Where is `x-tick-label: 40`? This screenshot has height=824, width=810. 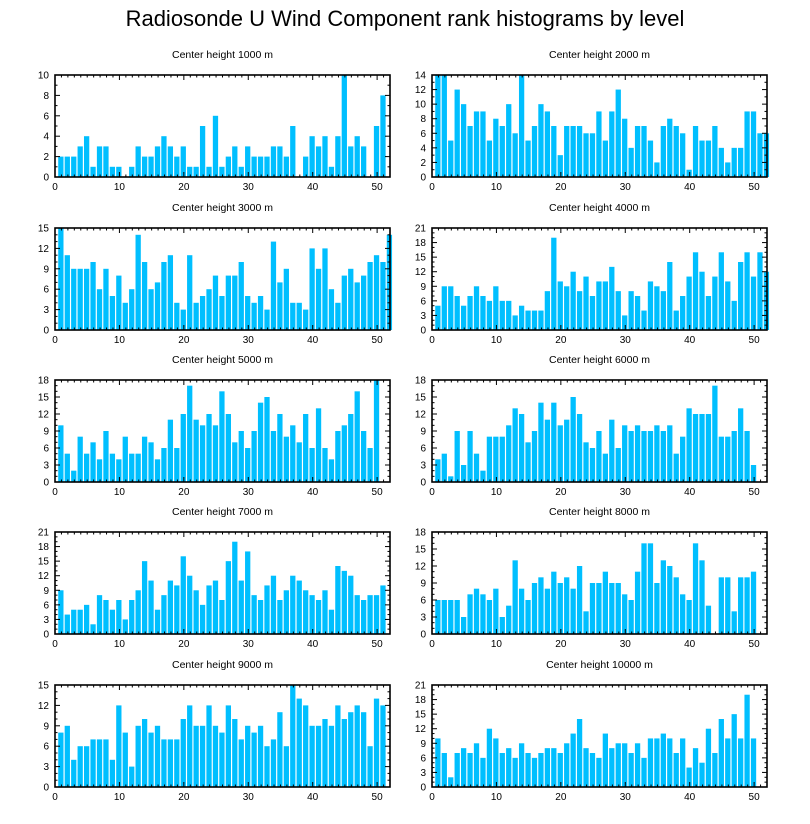 x-tick-label: 40 is located at coordinates (690, 644).